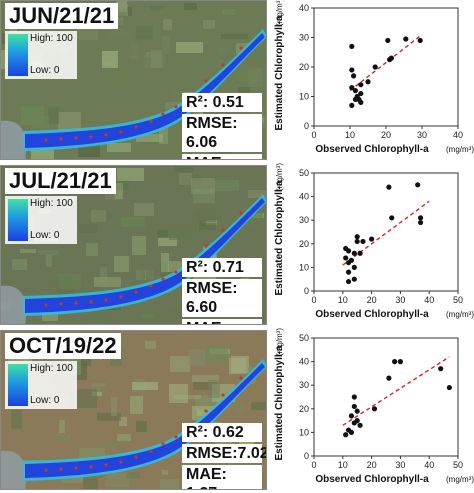 This screenshot has height=493, width=474. What do you see at coordinates (63, 346) in the screenshot?
I see `date-label: OCT/19/22` at bounding box center [63, 346].